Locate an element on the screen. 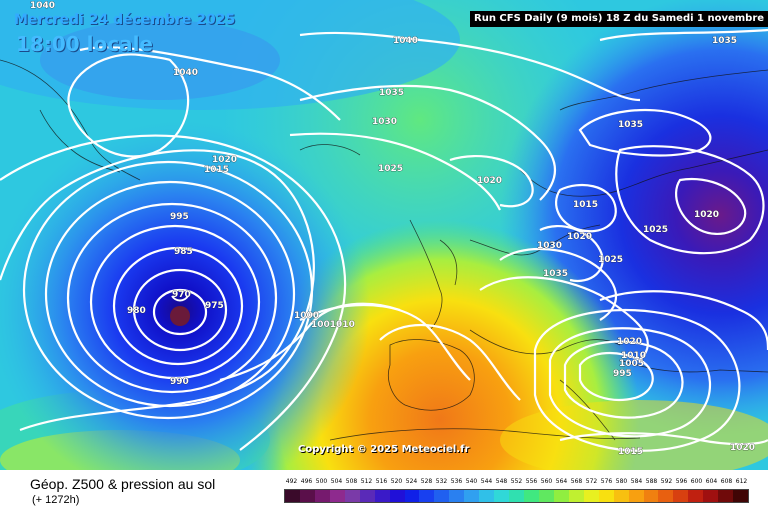 This screenshot has width=768, height=512. scale-label: 568 is located at coordinates (576, 481).